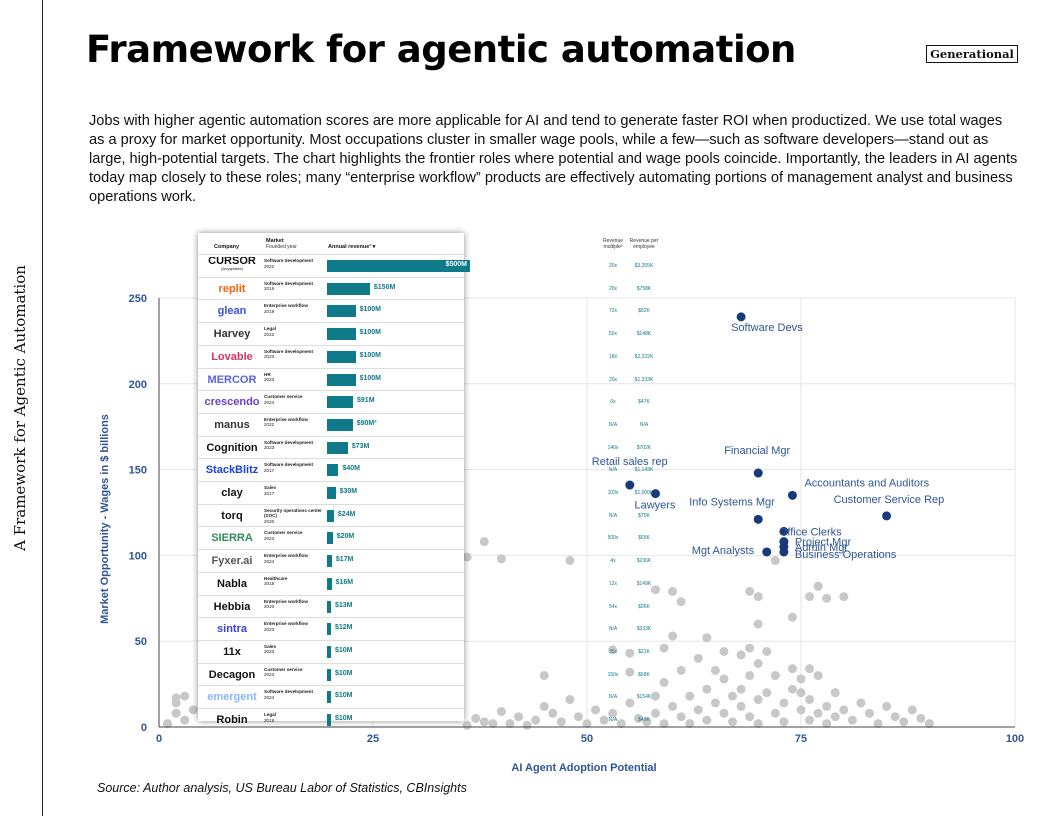 This screenshot has width=1056, height=816. Describe the element at coordinates (232, 697) in the screenshot. I see `company-logo: emergent` at that location.